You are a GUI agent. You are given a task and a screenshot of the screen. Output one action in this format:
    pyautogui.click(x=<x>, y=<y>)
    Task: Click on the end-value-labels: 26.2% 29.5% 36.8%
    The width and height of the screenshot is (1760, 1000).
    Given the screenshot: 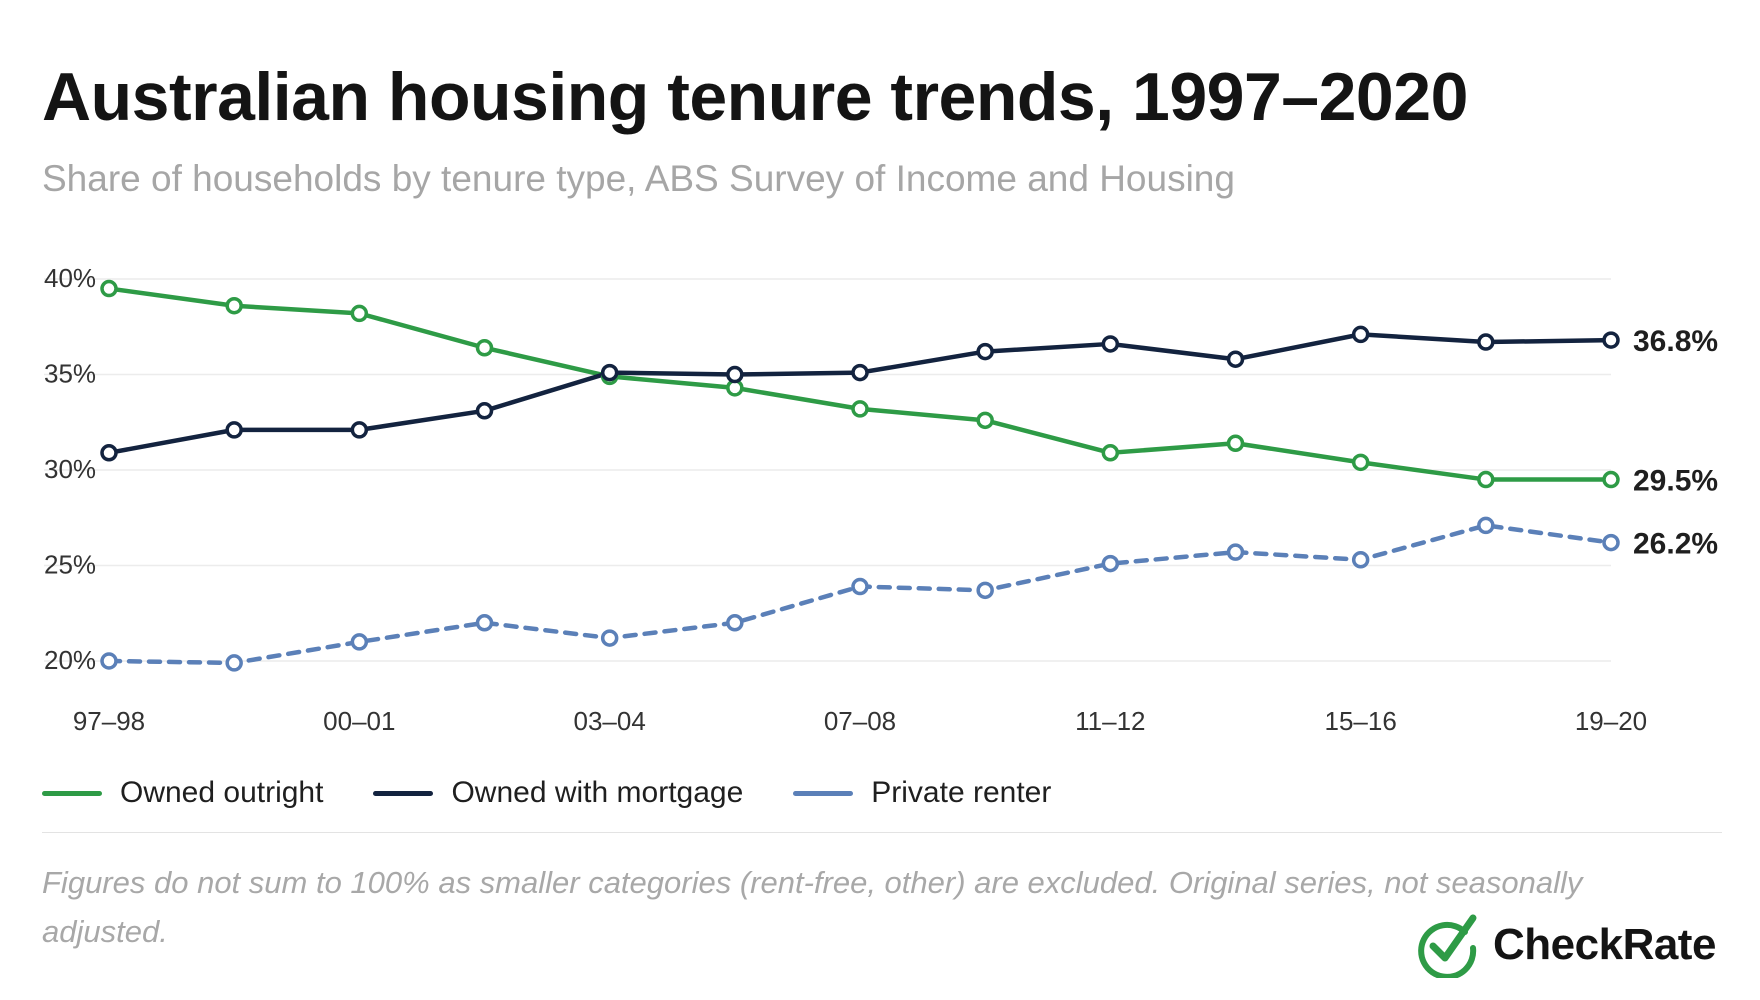 What is the action you would take?
    pyautogui.click(x=1675, y=442)
    